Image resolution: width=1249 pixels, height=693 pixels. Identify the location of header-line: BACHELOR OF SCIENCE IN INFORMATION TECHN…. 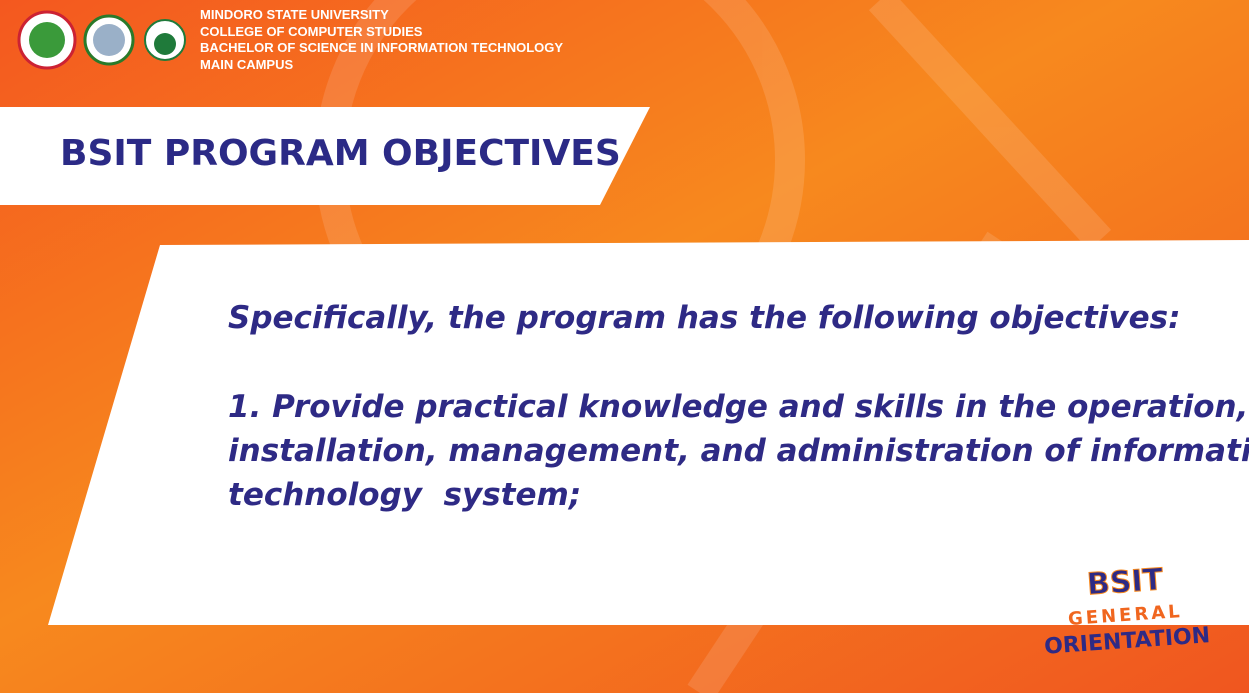
(381, 47).